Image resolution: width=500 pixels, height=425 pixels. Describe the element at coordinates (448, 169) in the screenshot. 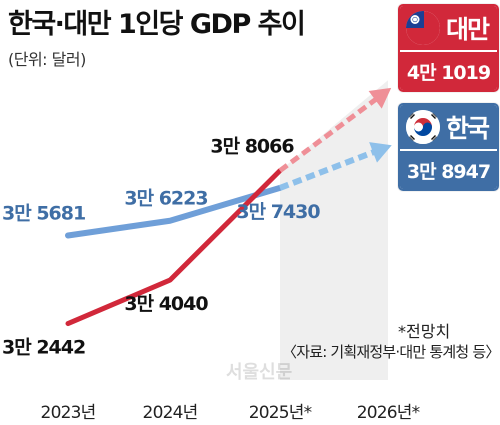

I see `korea-value: 3만 8947` at that location.